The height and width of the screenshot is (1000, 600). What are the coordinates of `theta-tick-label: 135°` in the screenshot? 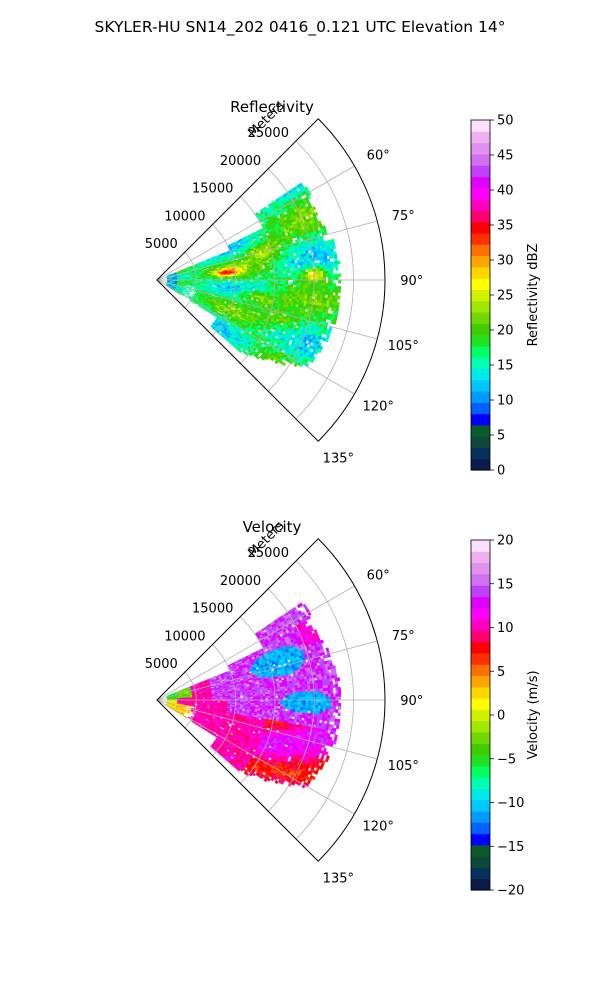 It's located at (338, 458).